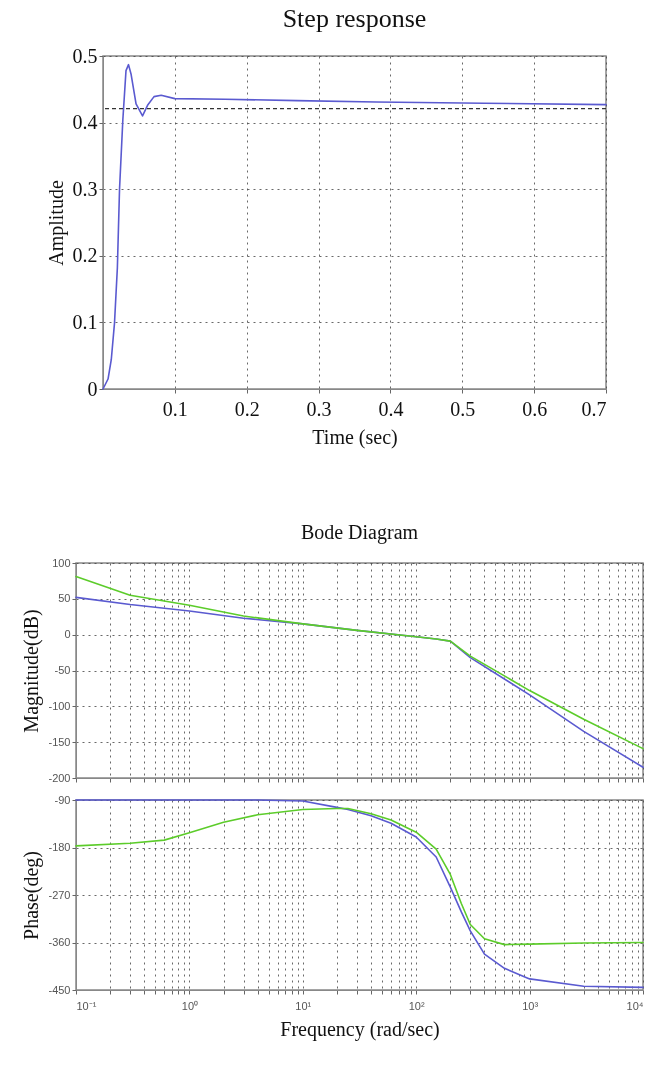 This screenshot has height=1068, width=667. I want to click on y-axis-title: Phase(deg), so click(32, 895).